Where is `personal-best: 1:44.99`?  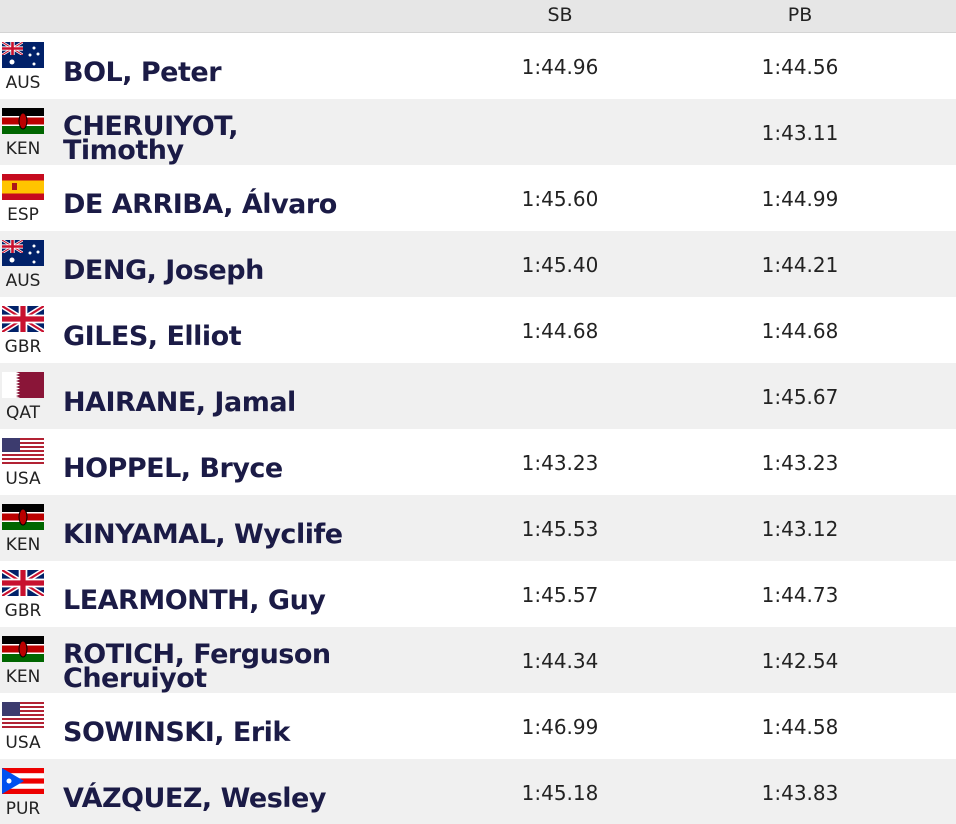
personal-best: 1:44.99 is located at coordinates (800, 199).